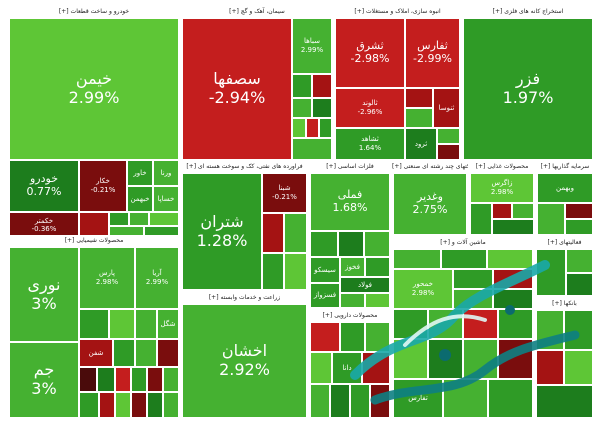  Describe the element at coordinates (325, 270) in the screenshot. I see `tile-sisko: سیسکو` at that location.